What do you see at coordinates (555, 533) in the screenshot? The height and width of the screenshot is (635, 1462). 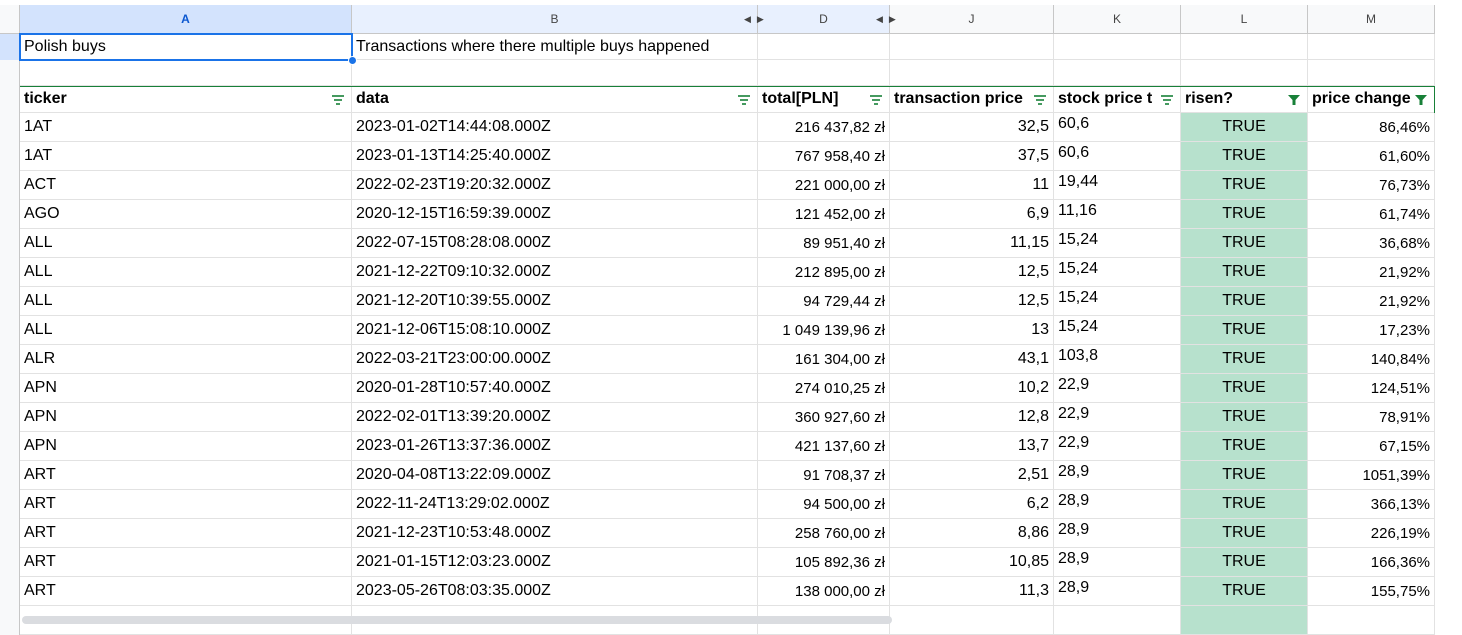 I see `cell-date: 2021-12-23T10:53:48.000Z` at bounding box center [555, 533].